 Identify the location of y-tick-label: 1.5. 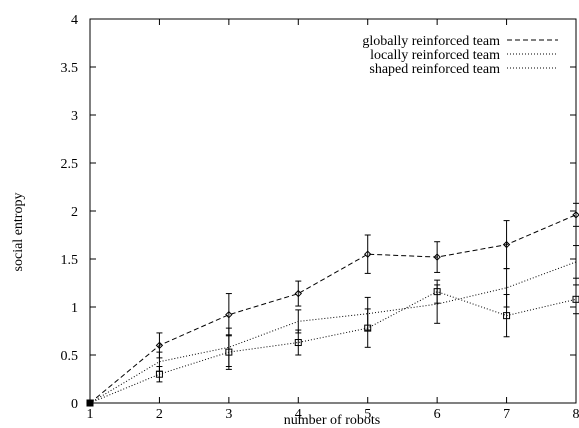
(70, 260).